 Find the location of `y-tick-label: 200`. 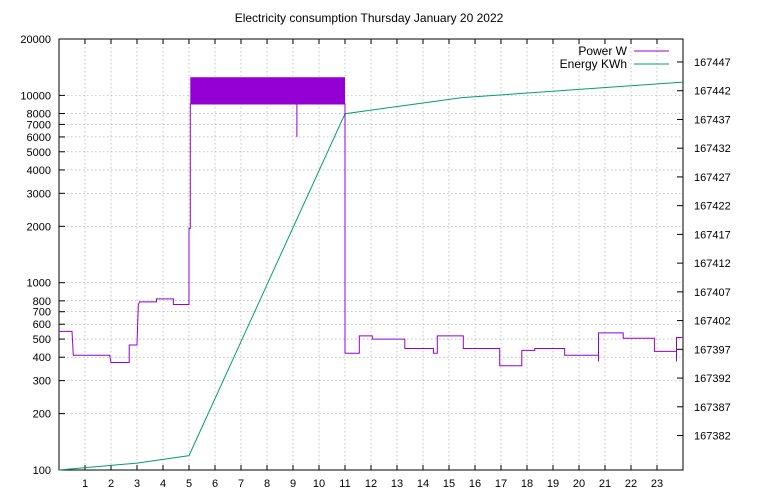

y-tick-label: 200 is located at coordinates (42, 415).